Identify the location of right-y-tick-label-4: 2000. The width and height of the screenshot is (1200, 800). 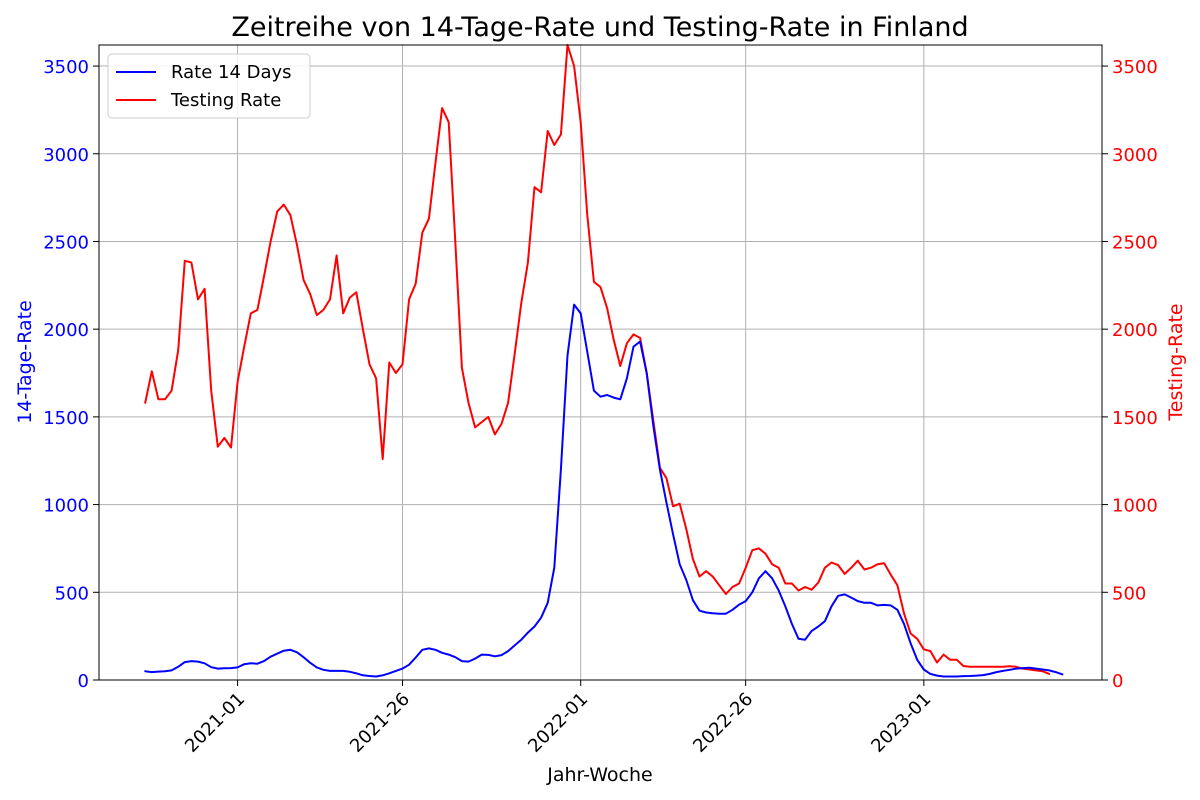
(1135, 330).